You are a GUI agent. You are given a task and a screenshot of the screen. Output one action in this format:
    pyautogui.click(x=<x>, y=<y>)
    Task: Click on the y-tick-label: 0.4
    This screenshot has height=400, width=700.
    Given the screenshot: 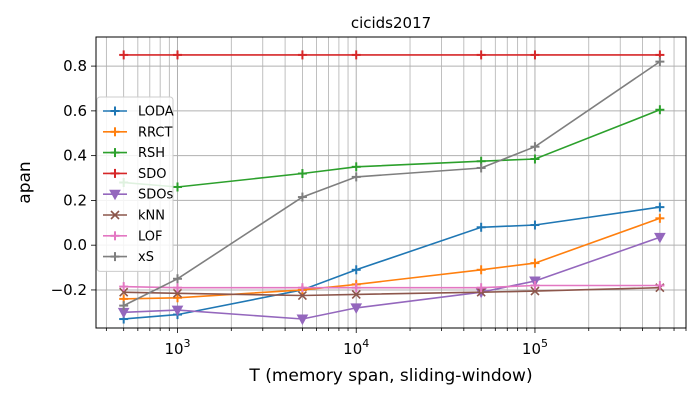 What is the action you would take?
    pyautogui.click(x=75, y=156)
    